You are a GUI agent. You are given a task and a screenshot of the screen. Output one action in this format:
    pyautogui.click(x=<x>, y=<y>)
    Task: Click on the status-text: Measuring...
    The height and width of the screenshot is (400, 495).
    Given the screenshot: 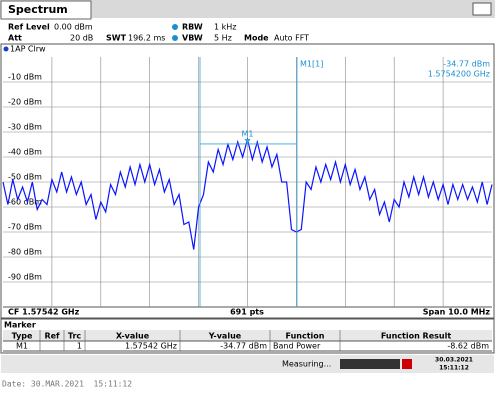 What is the action you would take?
    pyautogui.click(x=306, y=364)
    